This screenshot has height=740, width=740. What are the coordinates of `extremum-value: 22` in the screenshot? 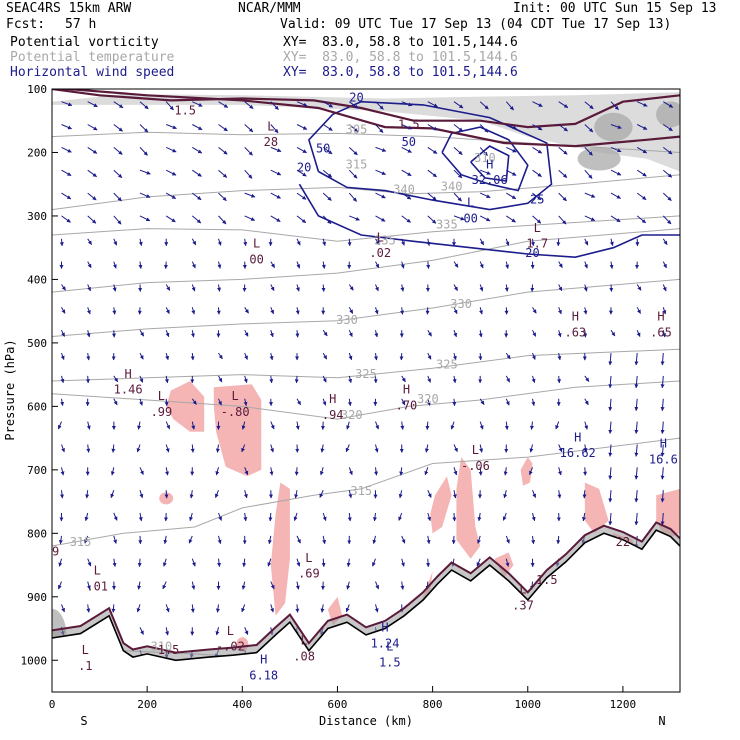 It's located at (623, 542).